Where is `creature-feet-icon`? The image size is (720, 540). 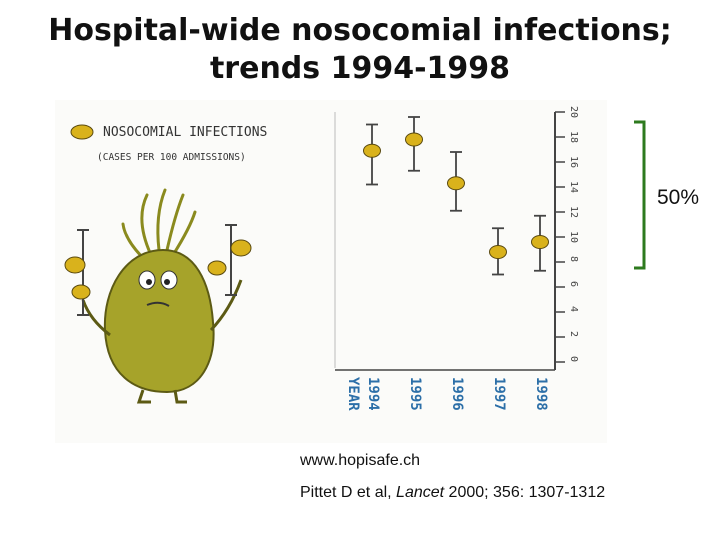
creature-feet-icon is located at coordinates (161, 396).